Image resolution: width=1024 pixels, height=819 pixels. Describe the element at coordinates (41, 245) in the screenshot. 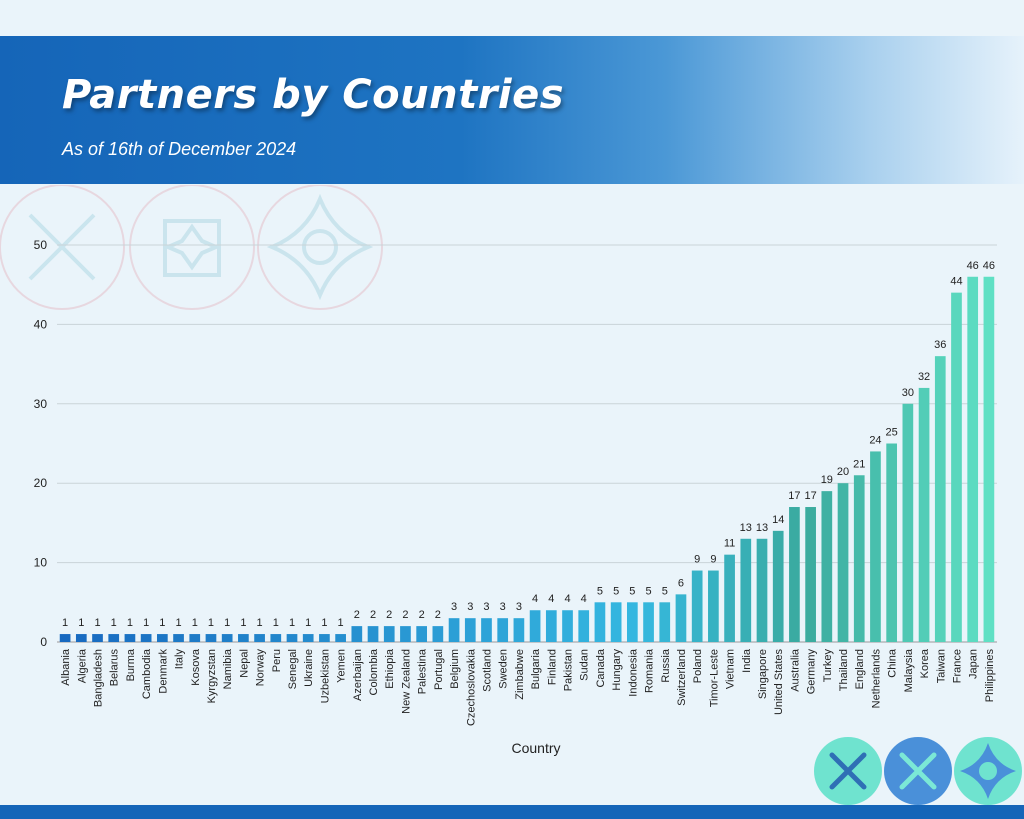

I see `y-tick-label: 50` at that location.